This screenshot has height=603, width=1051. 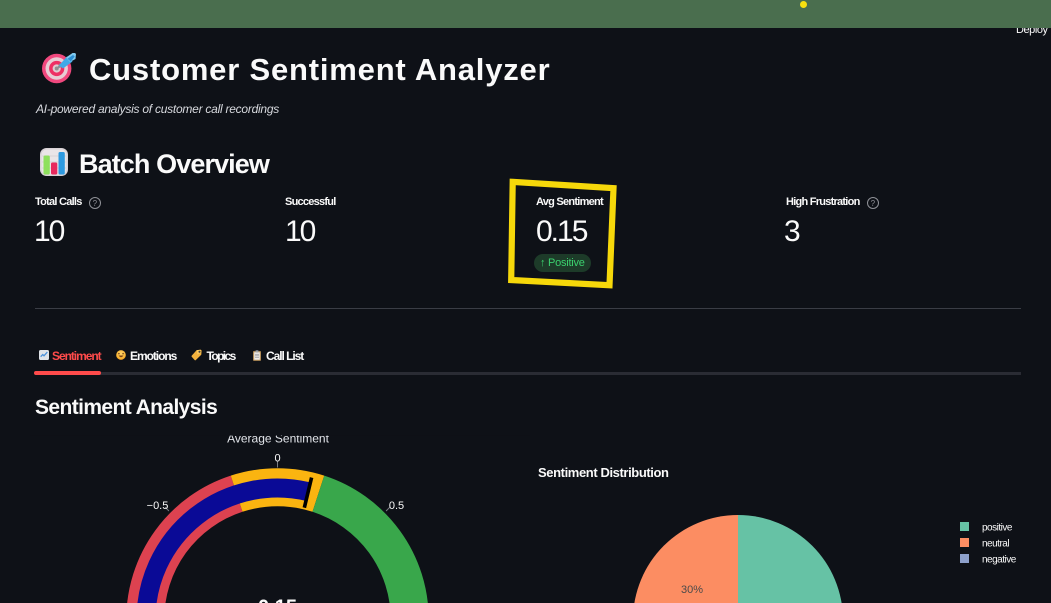 I want to click on svg-text: 0.15, so click(x=277, y=599).